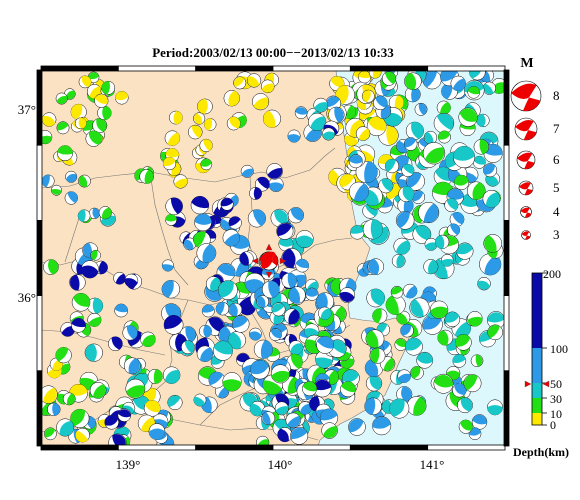  What do you see at coordinates (556, 187) in the screenshot?
I see `magnitude-legend-label: 5` at bounding box center [556, 187].